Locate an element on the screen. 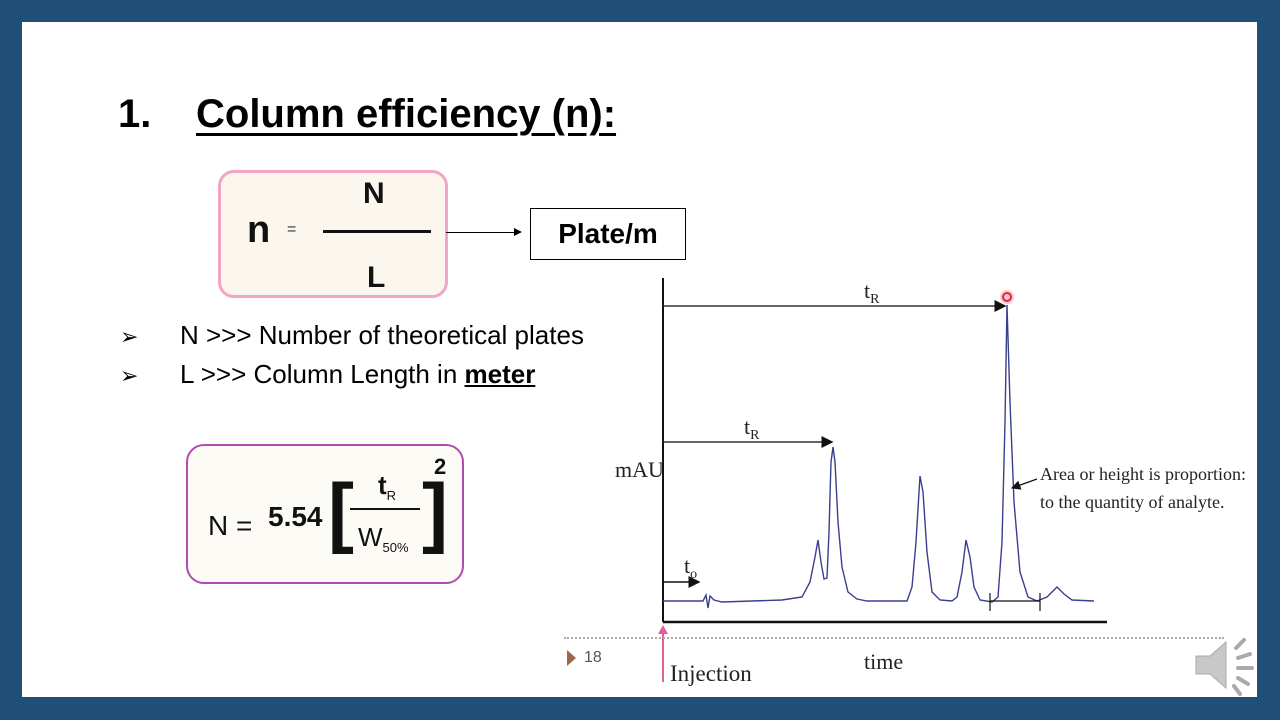 This screenshot has width=1280, height=720. title-text: Column efficiency (n): is located at coordinates (406, 114).